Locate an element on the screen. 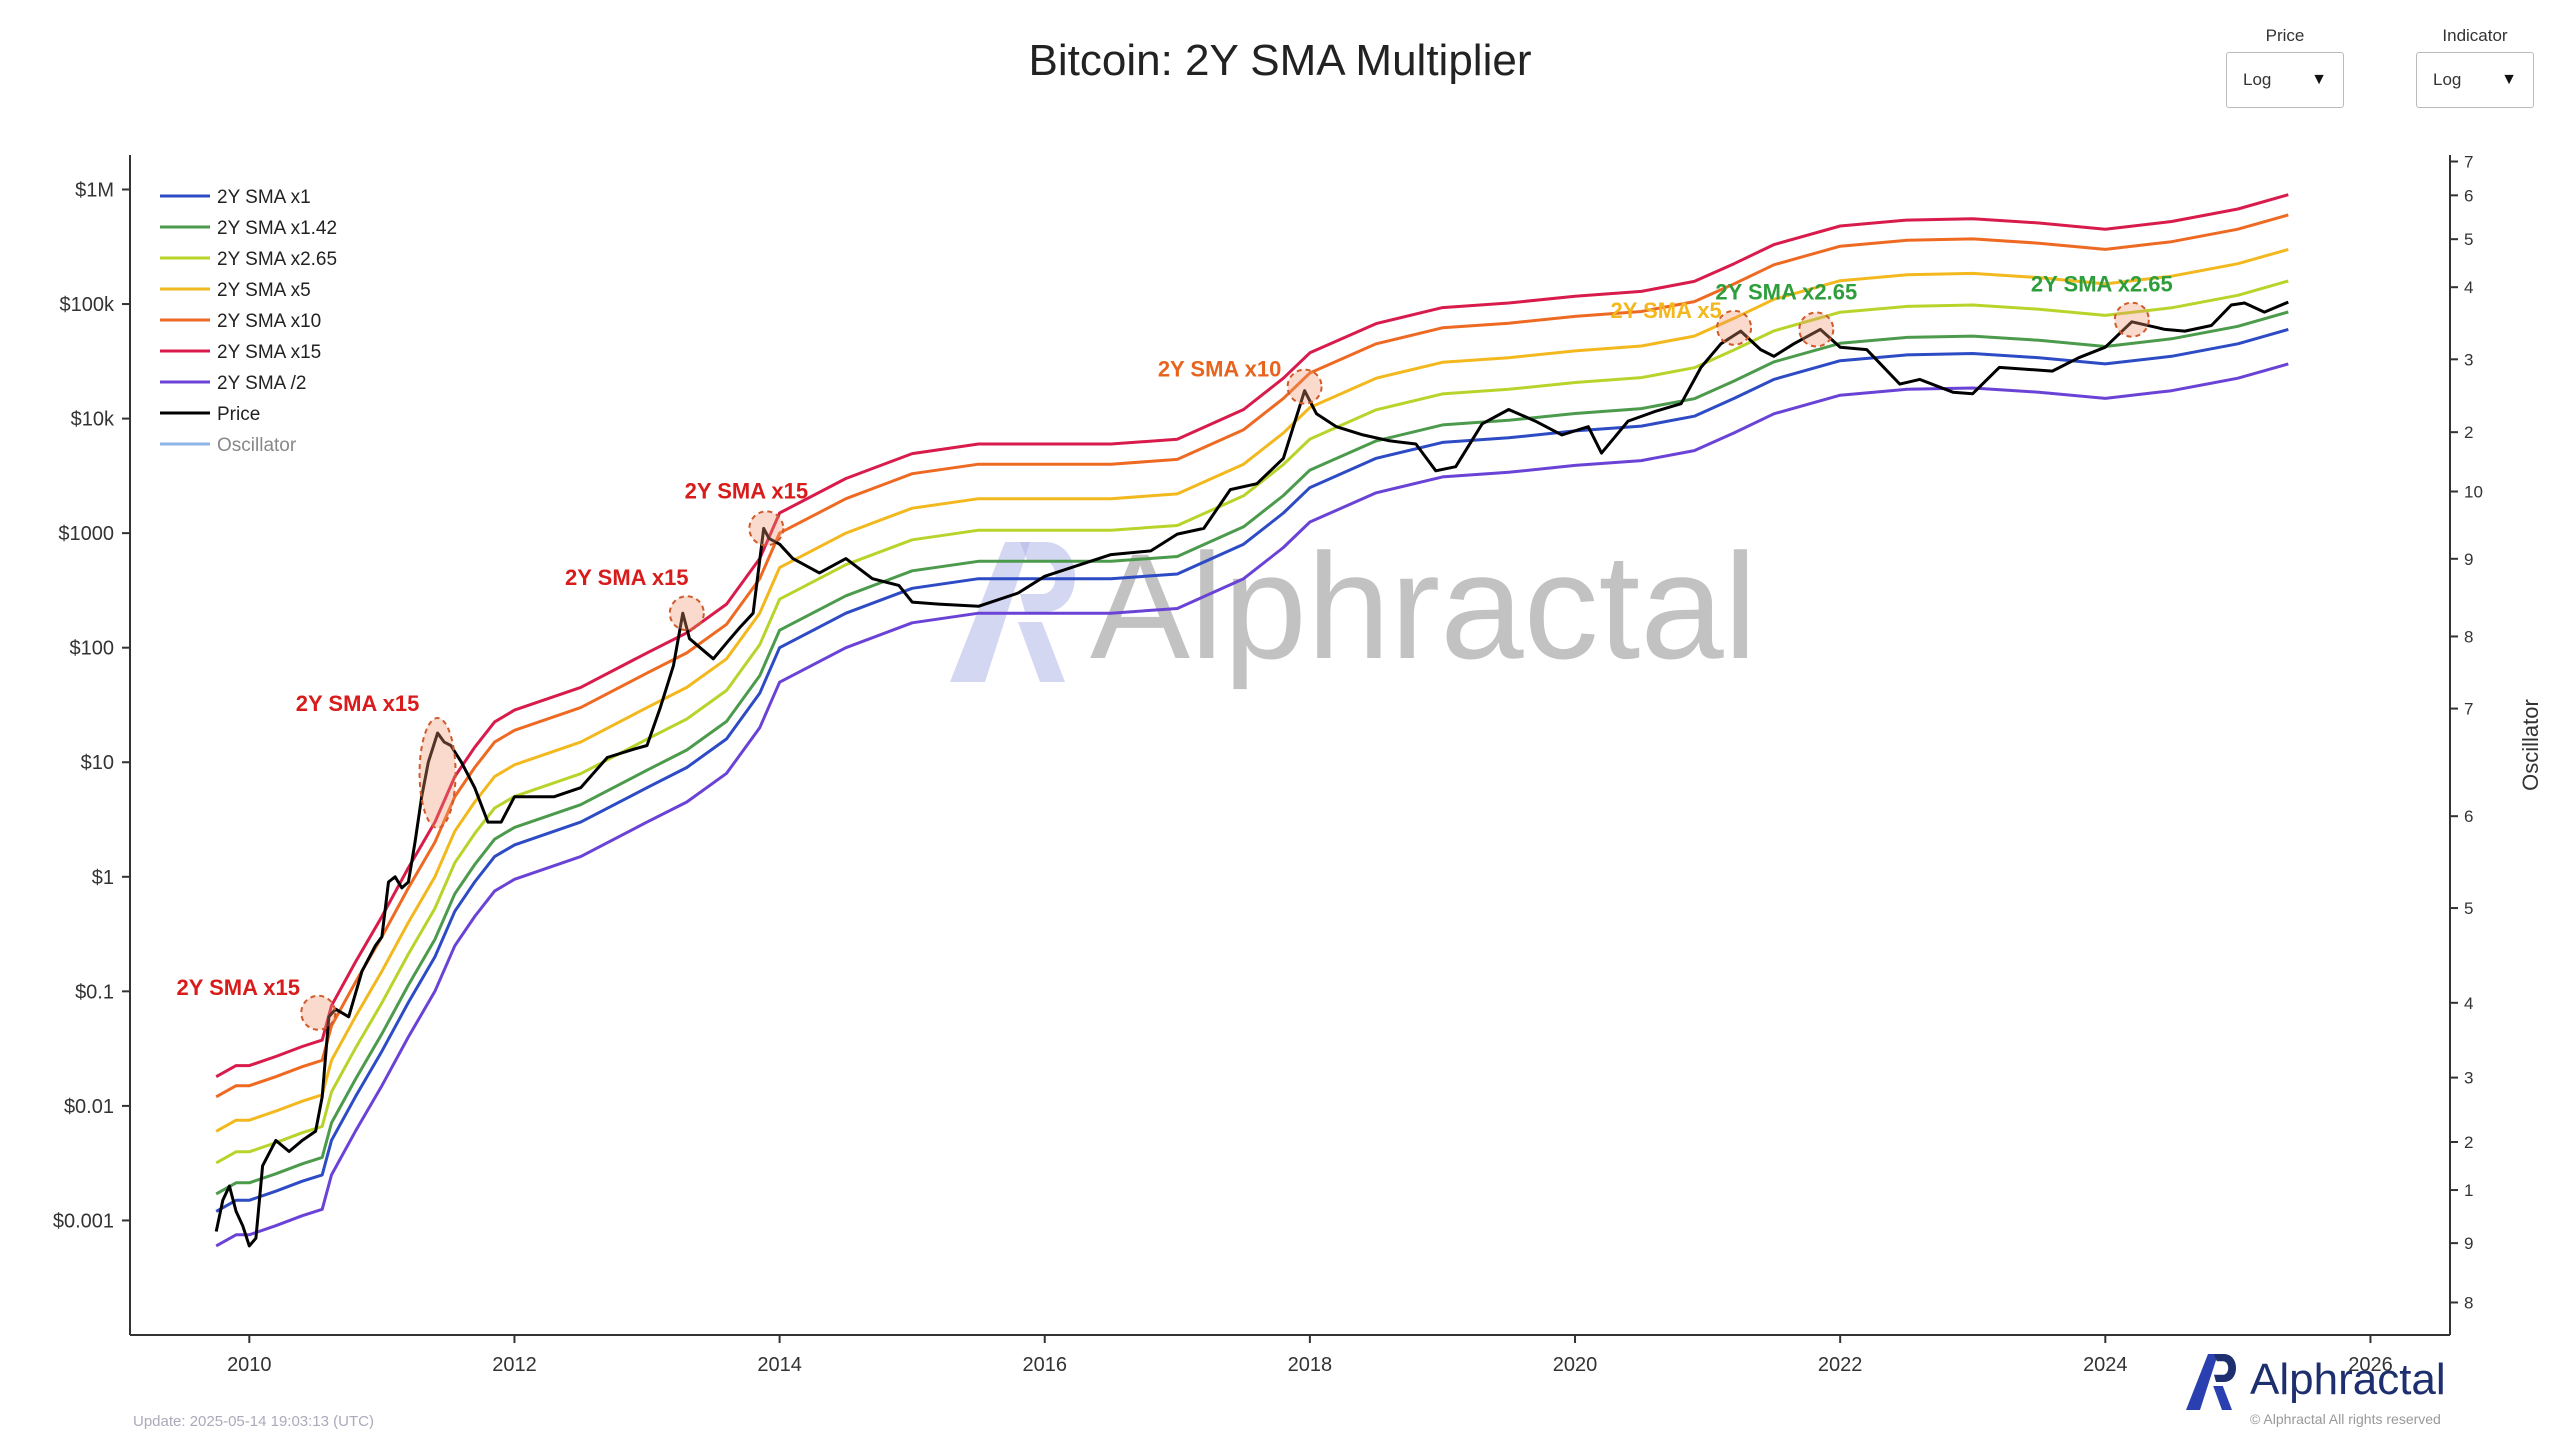 This screenshot has width=2560, height=1440. y-tick-label: $100k is located at coordinates (87, 305).